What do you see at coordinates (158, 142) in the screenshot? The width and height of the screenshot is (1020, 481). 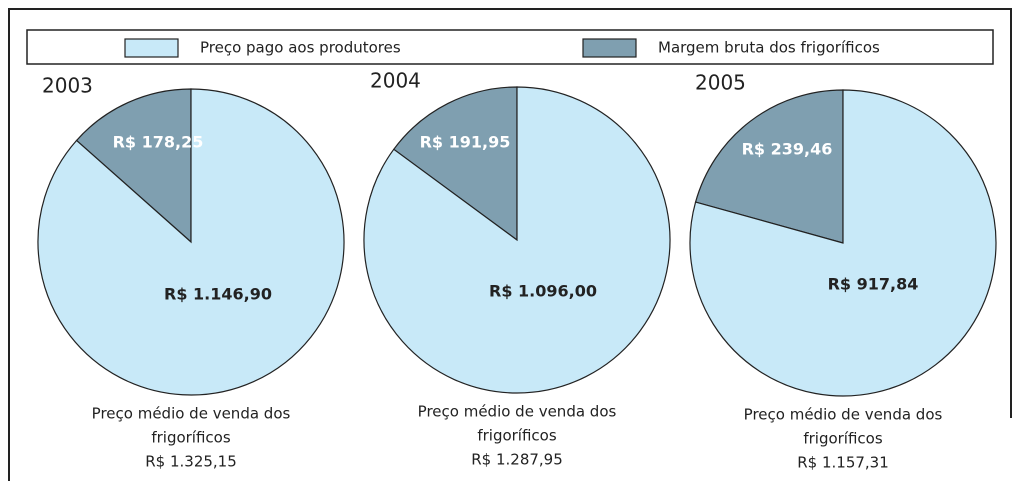 I see `value-label: R$ 178,25` at bounding box center [158, 142].